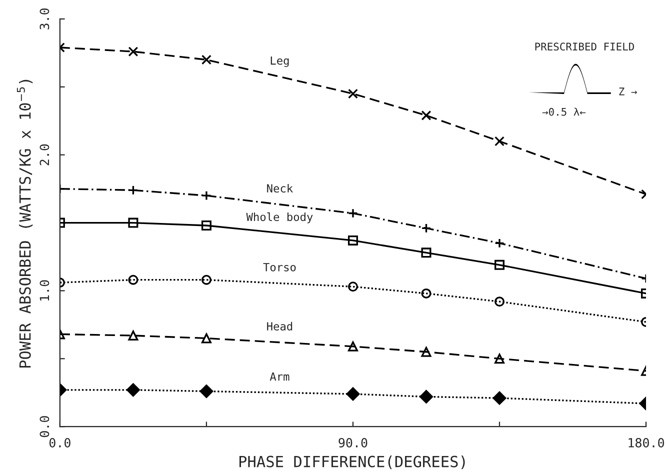  Describe the element at coordinates (45, 155) in the screenshot. I see `y-tick-label: 2.0` at that location.